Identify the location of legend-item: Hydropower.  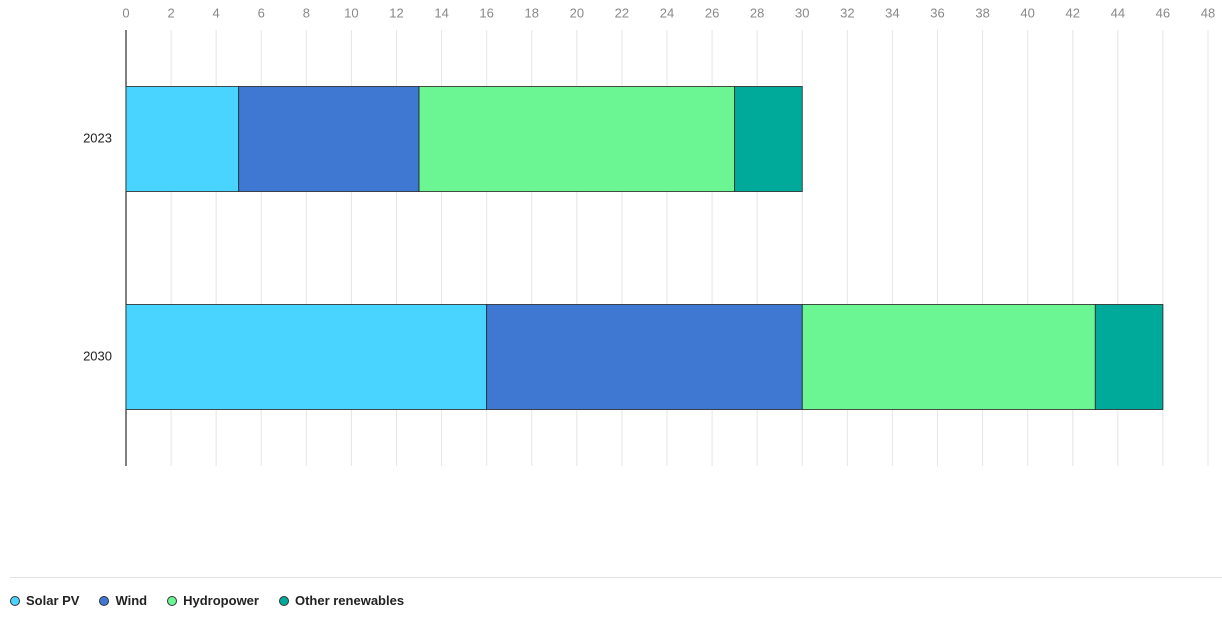
(213, 600).